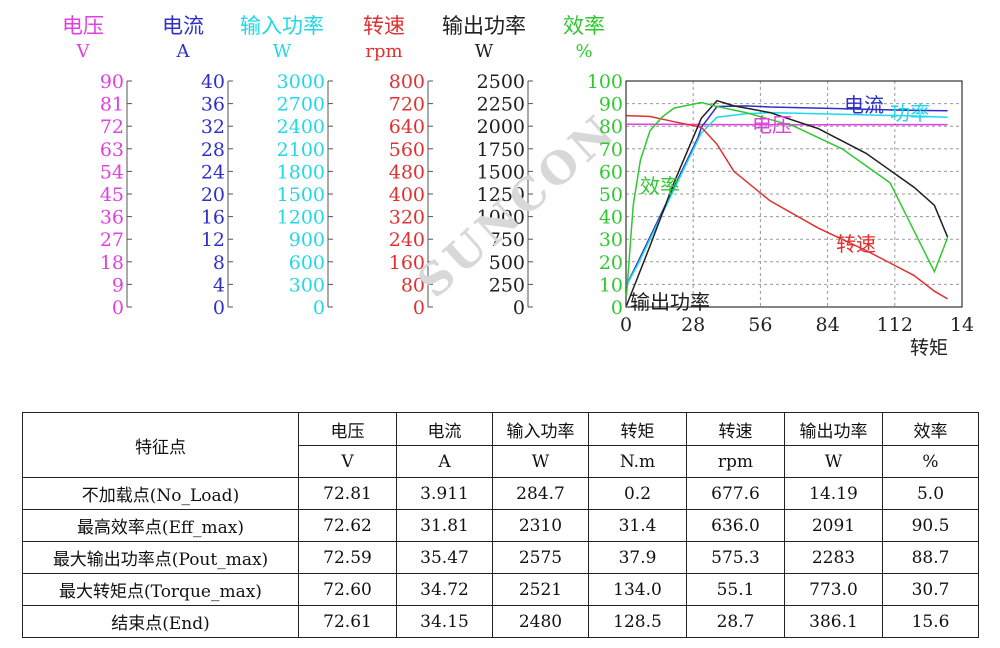 The width and height of the screenshot is (1000, 648). I want to click on tick-label: 90, so click(112, 82).